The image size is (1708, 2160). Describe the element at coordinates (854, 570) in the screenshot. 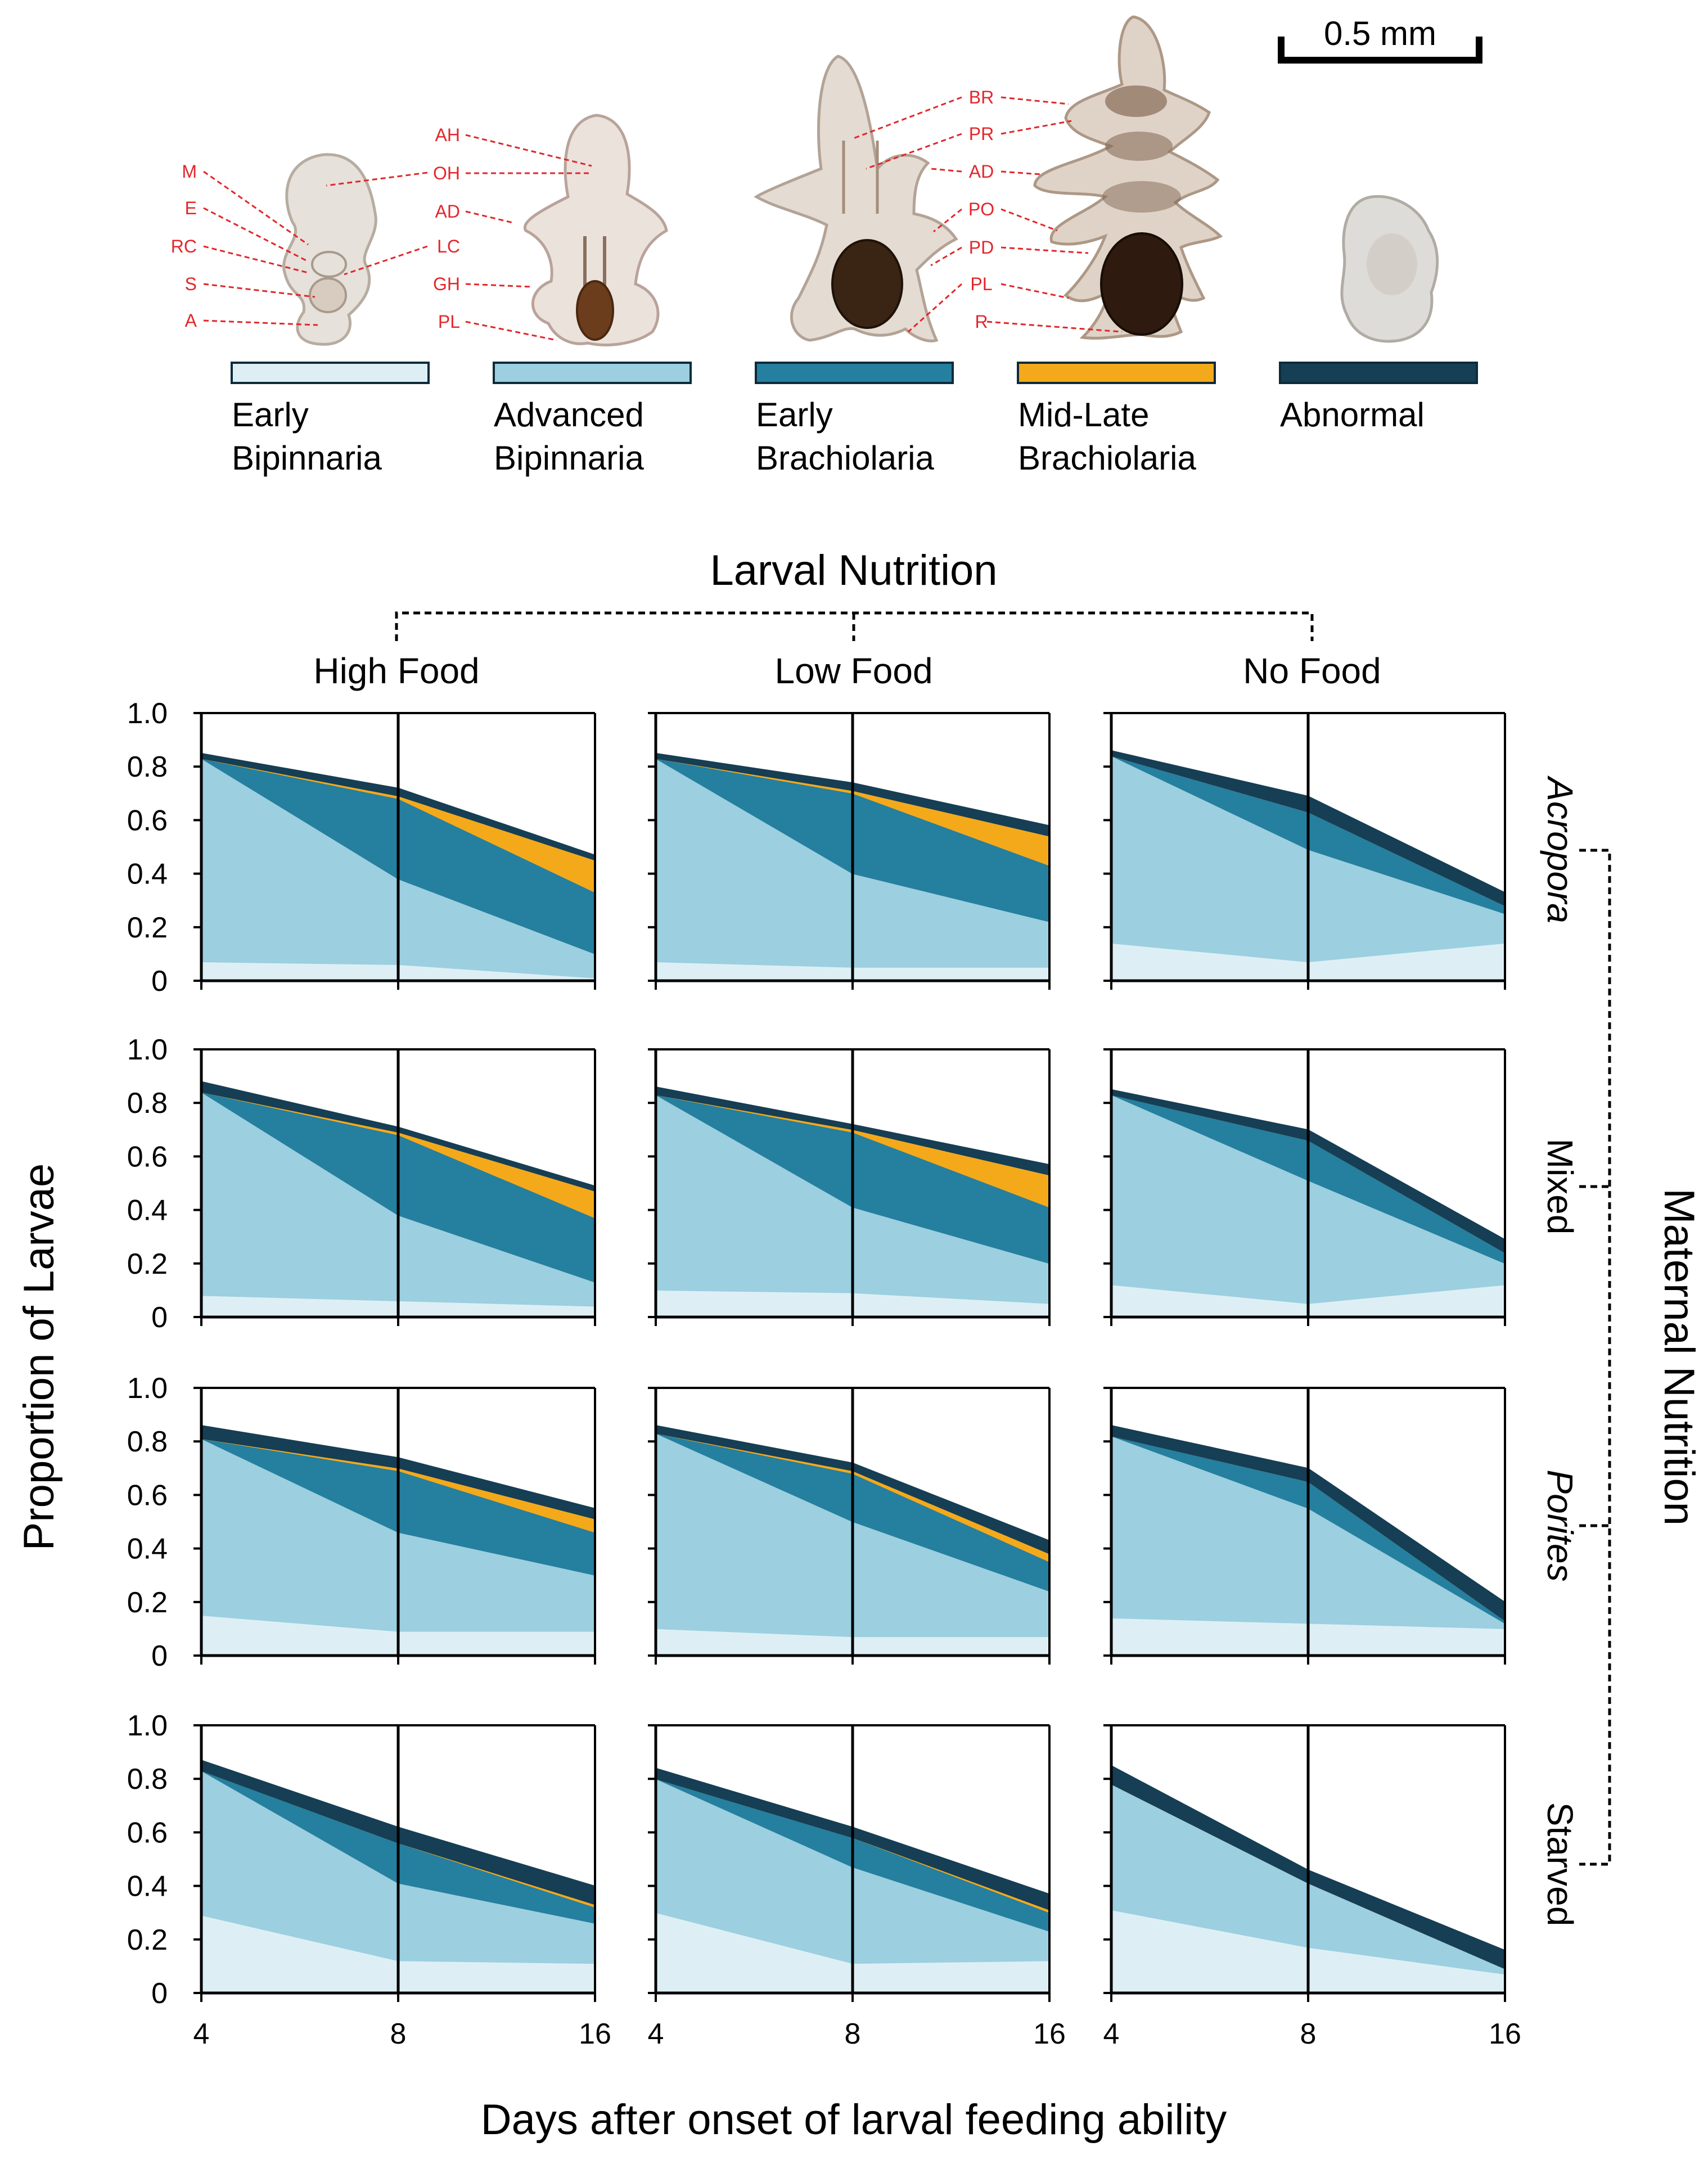

I see `larval-nutrition-title: Larval Nutrition` at that location.